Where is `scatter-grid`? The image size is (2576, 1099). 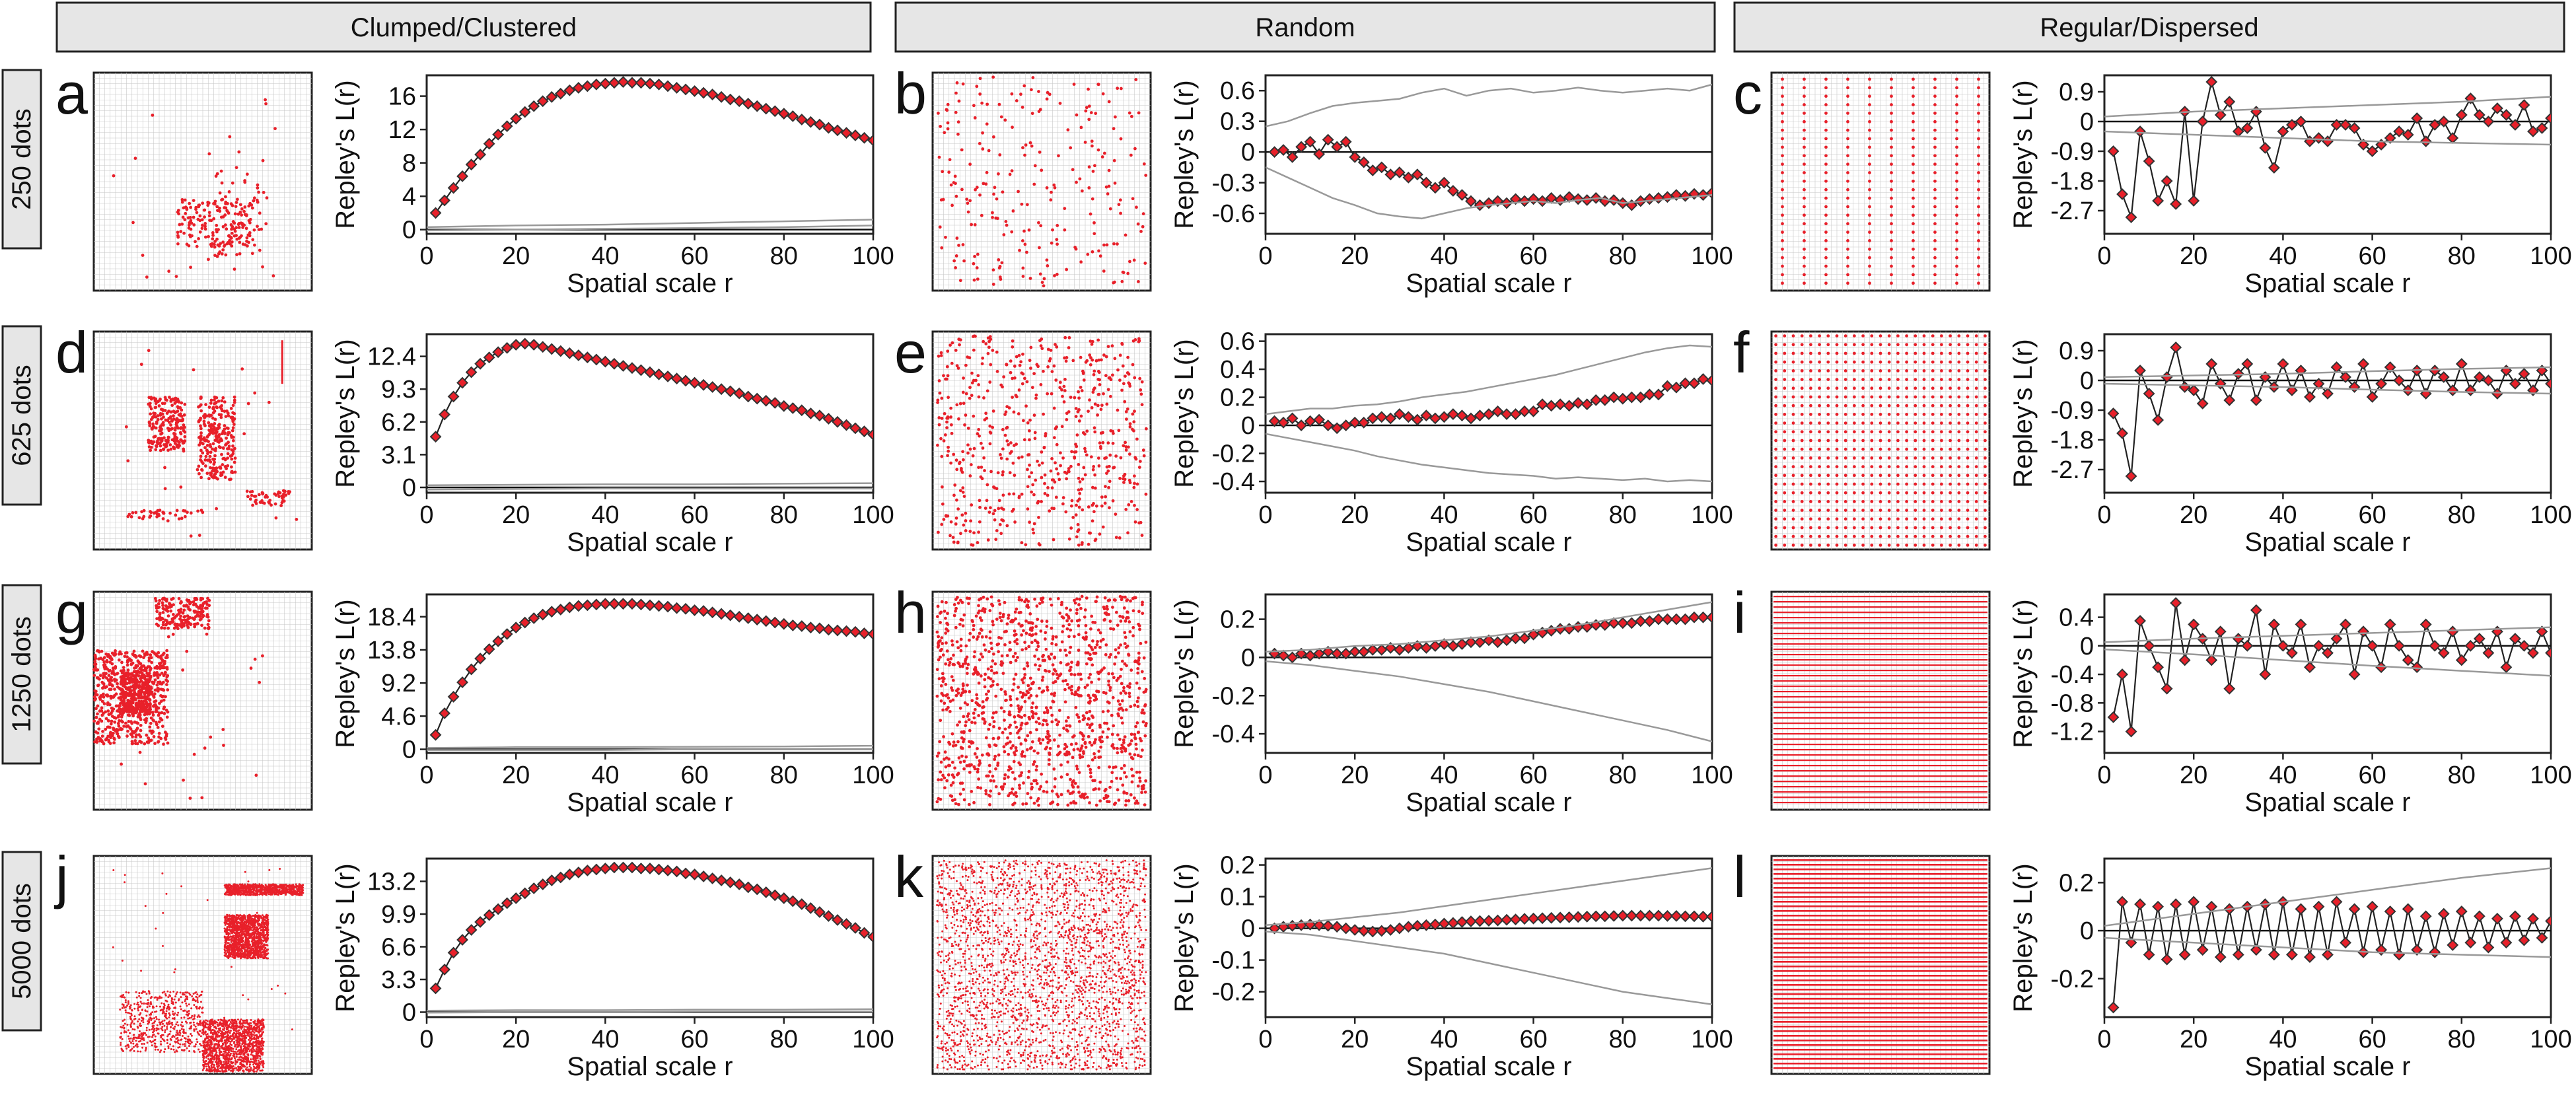
scatter-grid is located at coordinates (203, 182).